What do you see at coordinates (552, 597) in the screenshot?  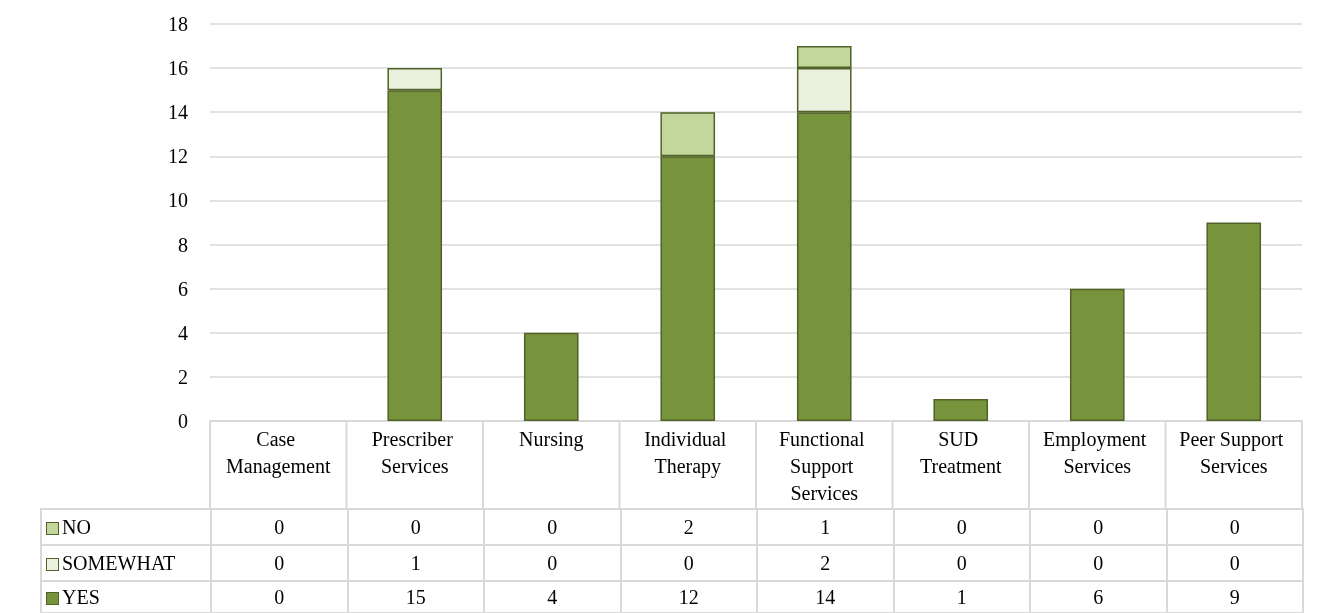 I see `data-label: 4` at bounding box center [552, 597].